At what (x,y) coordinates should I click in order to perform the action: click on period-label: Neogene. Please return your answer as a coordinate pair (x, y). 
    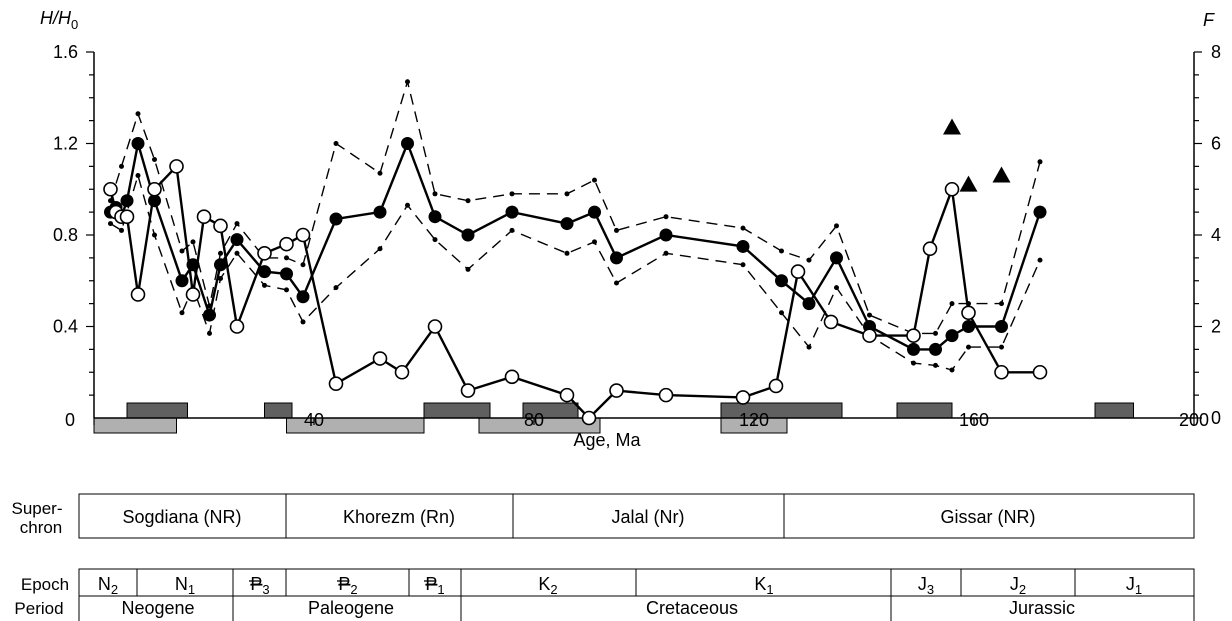
    Looking at the image, I should click on (157, 608).